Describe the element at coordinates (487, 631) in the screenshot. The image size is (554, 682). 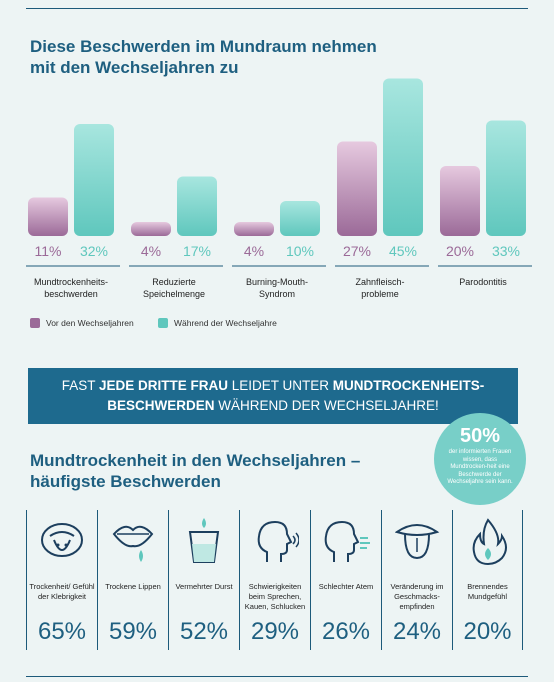
I see `symptom-value: 20%` at that location.